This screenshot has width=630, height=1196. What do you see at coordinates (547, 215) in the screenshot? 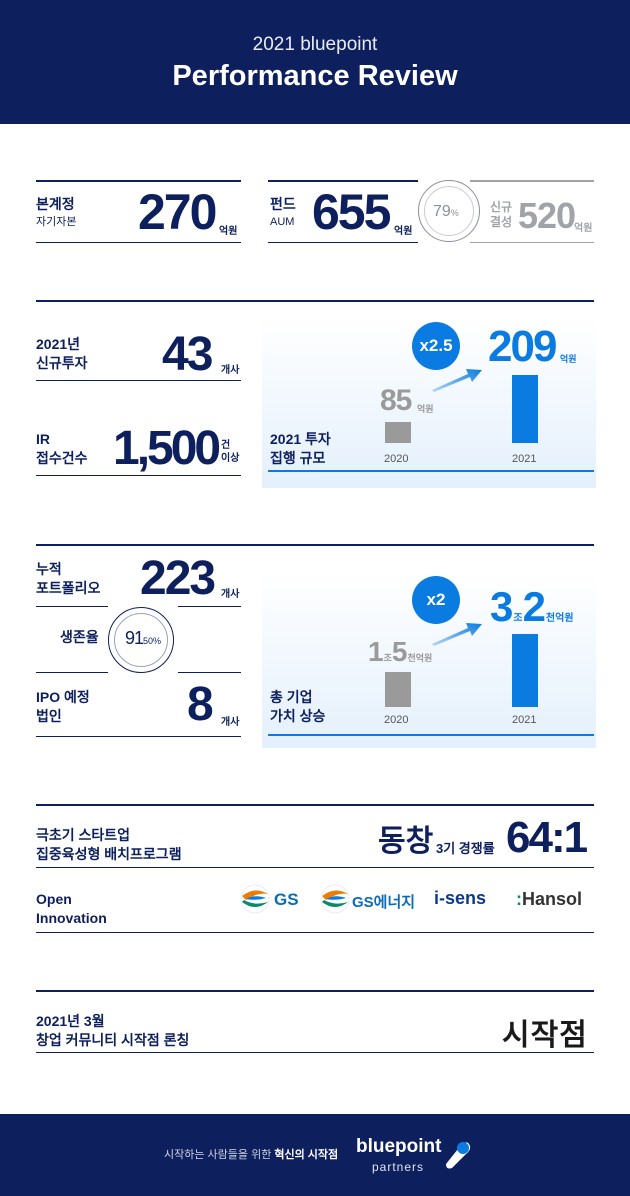
I see `new-fund-value: 520` at bounding box center [547, 215].